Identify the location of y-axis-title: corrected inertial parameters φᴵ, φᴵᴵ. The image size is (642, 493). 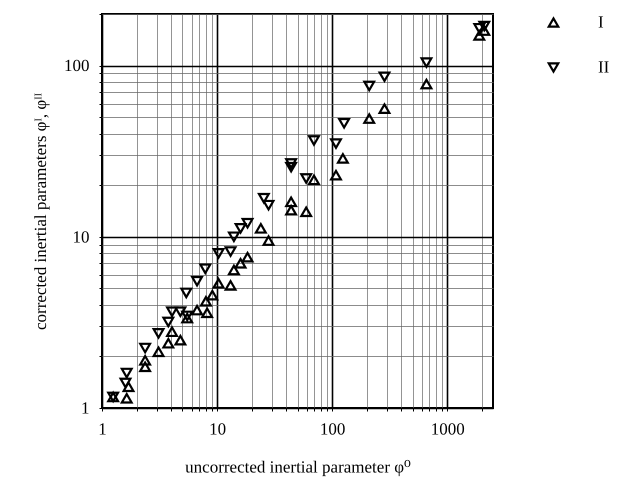
(40, 211).